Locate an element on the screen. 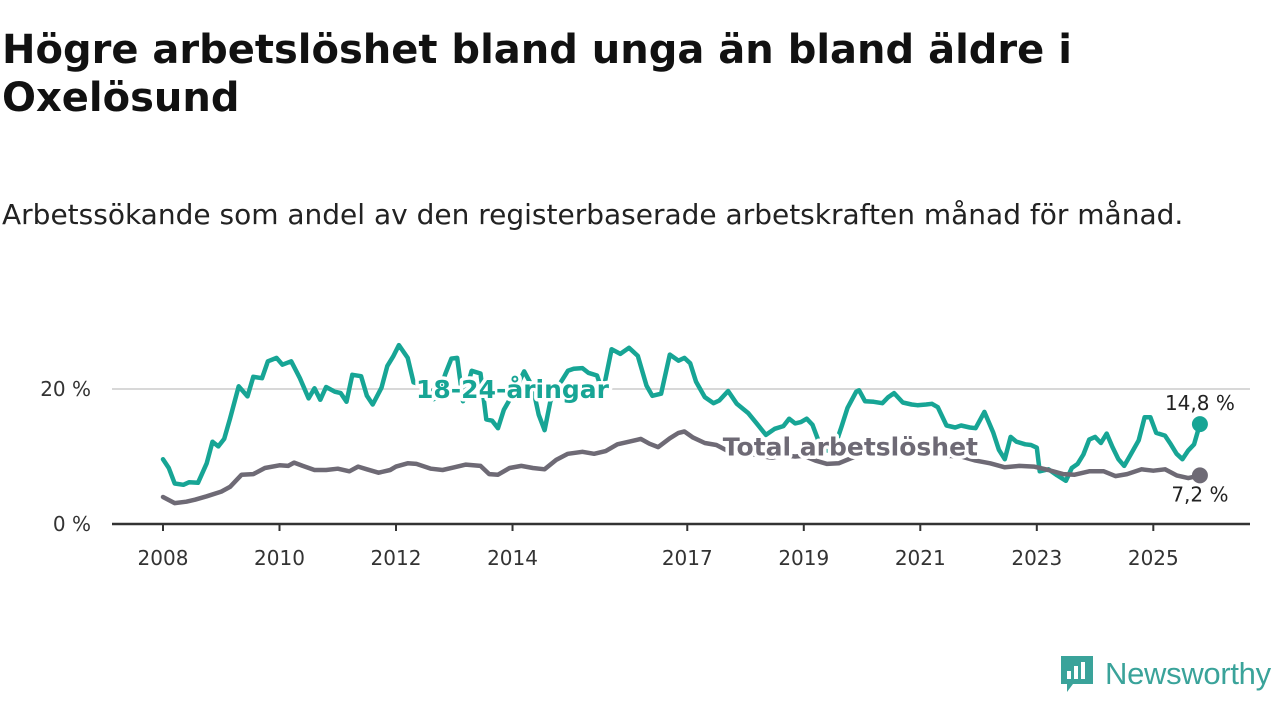  series-end-label: 7,2 % is located at coordinates (1199, 494).